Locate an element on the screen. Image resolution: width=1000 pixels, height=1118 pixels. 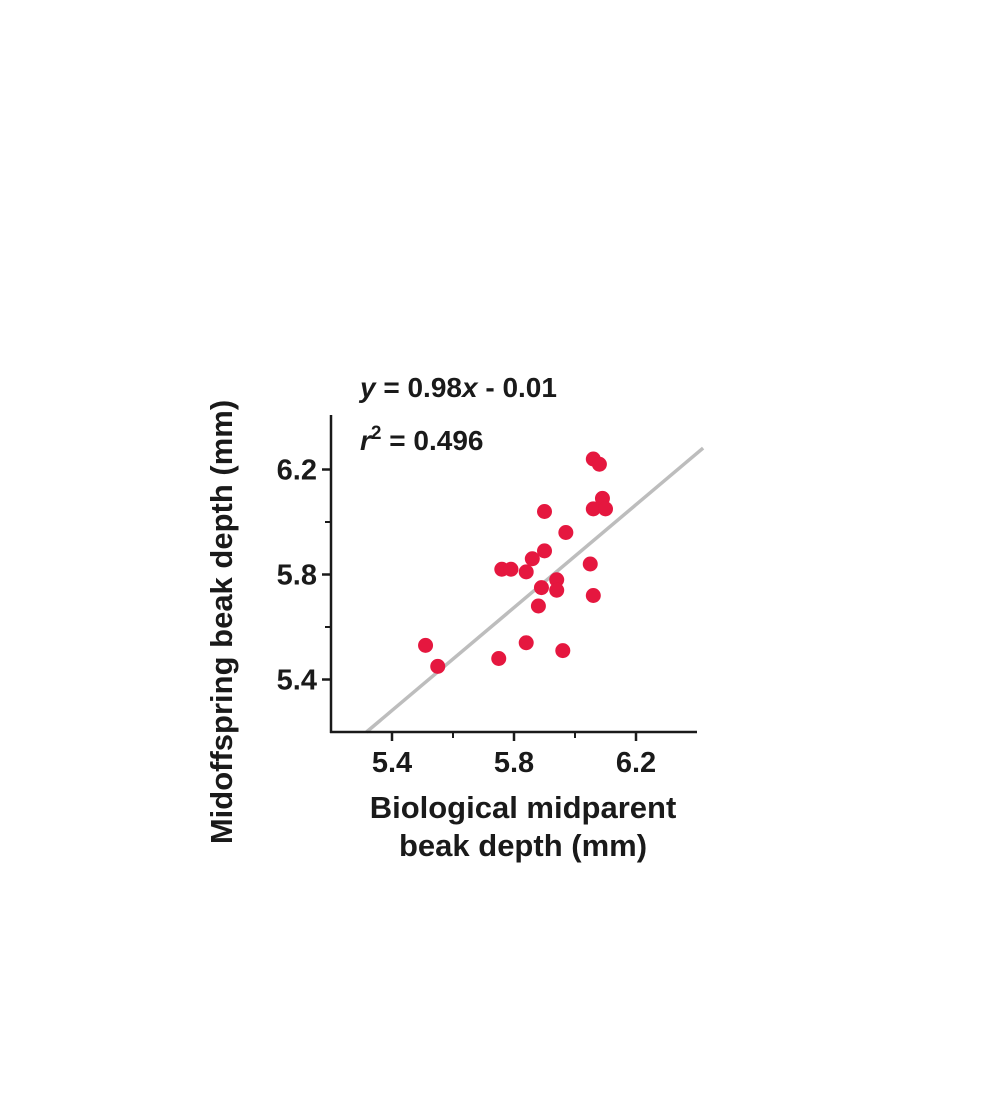
x-tick-label-1: 5.8 is located at coordinates (514, 763).